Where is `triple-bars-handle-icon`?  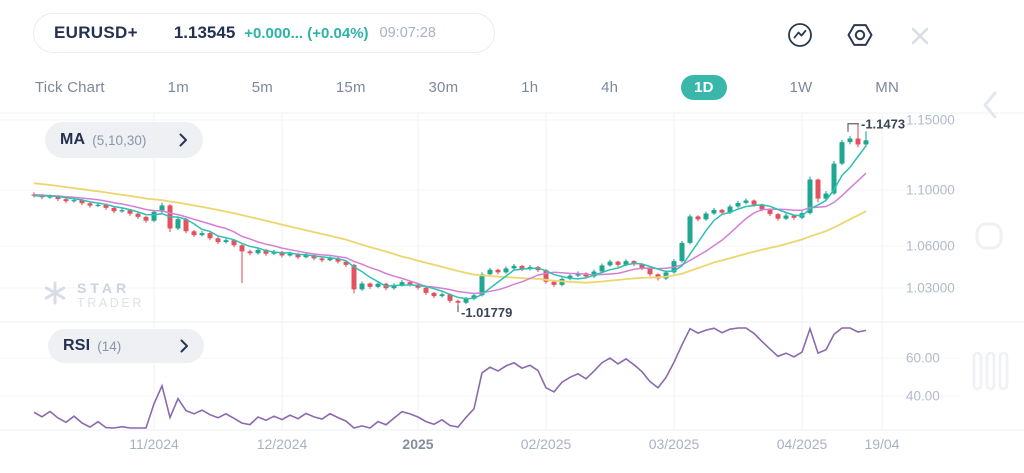
triple-bars-handle-icon is located at coordinates (991, 372).